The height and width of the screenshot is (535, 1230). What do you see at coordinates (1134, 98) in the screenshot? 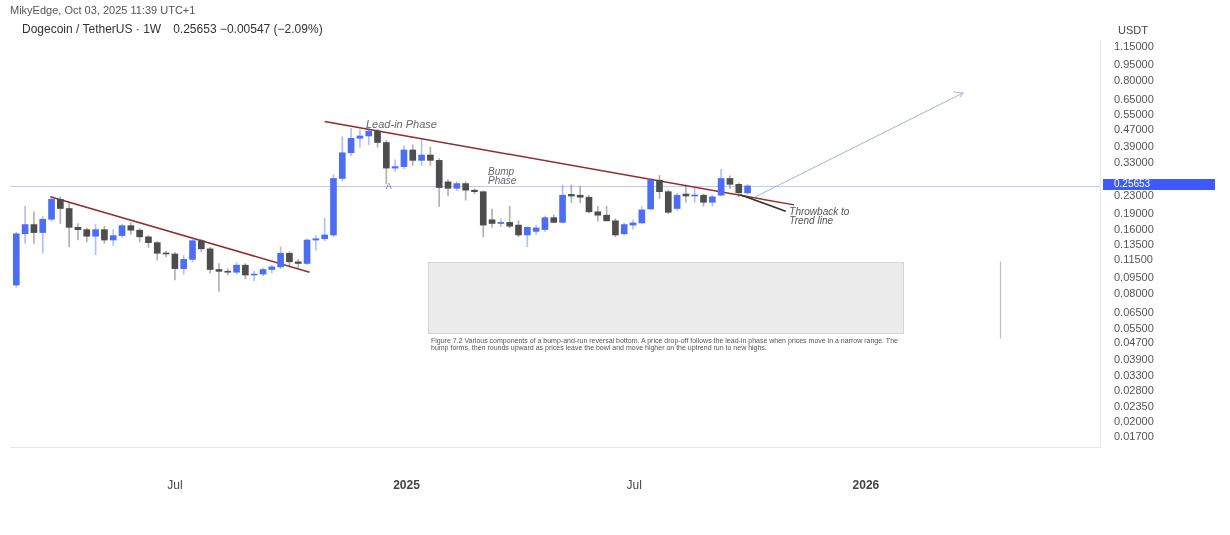
I see `y-tick-label: 0.65000` at bounding box center [1134, 98].